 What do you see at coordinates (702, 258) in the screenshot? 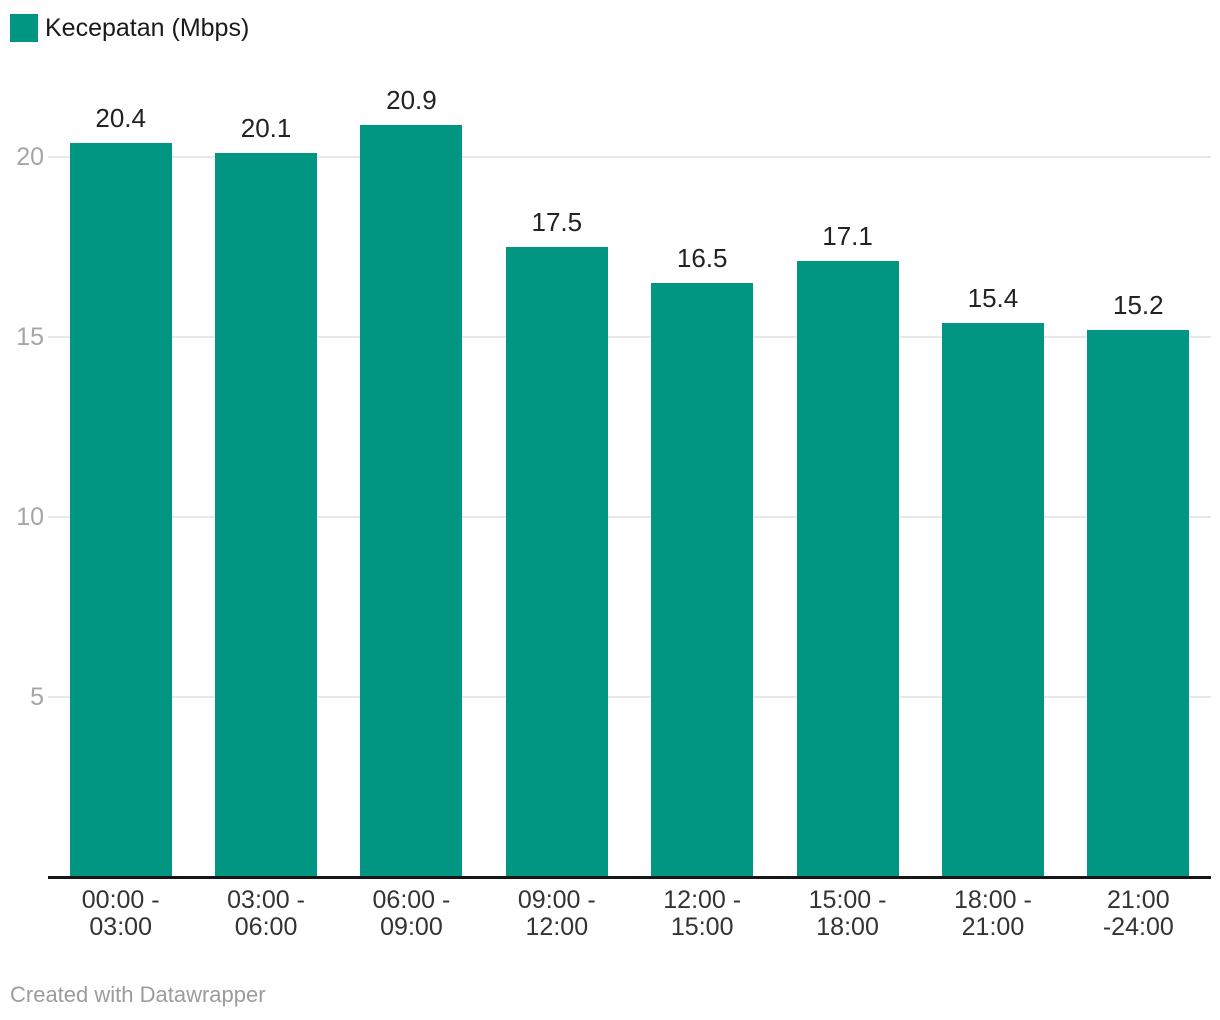
I see `bar-value-label: 16.5` at bounding box center [702, 258].